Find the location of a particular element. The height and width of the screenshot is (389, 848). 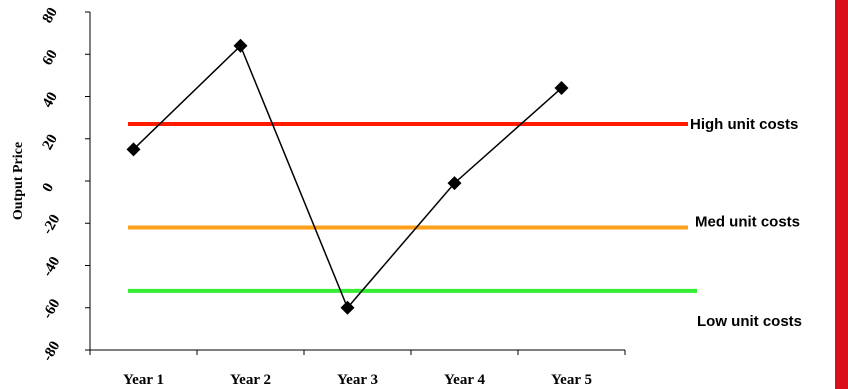

y-tick-label: 0 is located at coordinates (49, 188).